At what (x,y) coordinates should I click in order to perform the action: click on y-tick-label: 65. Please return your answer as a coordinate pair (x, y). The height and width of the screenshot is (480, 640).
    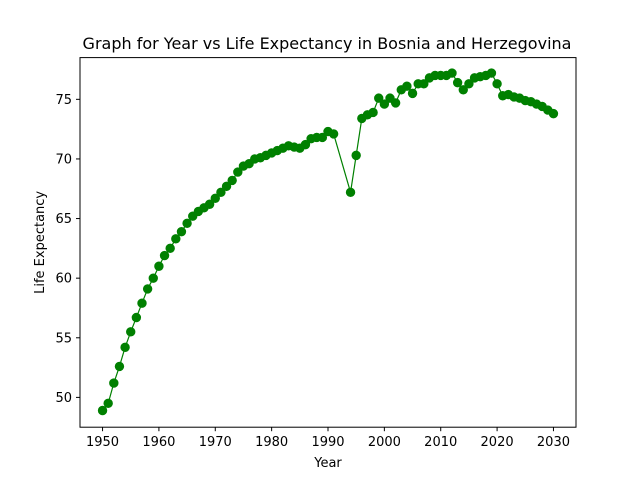
    Looking at the image, I should click on (63, 219).